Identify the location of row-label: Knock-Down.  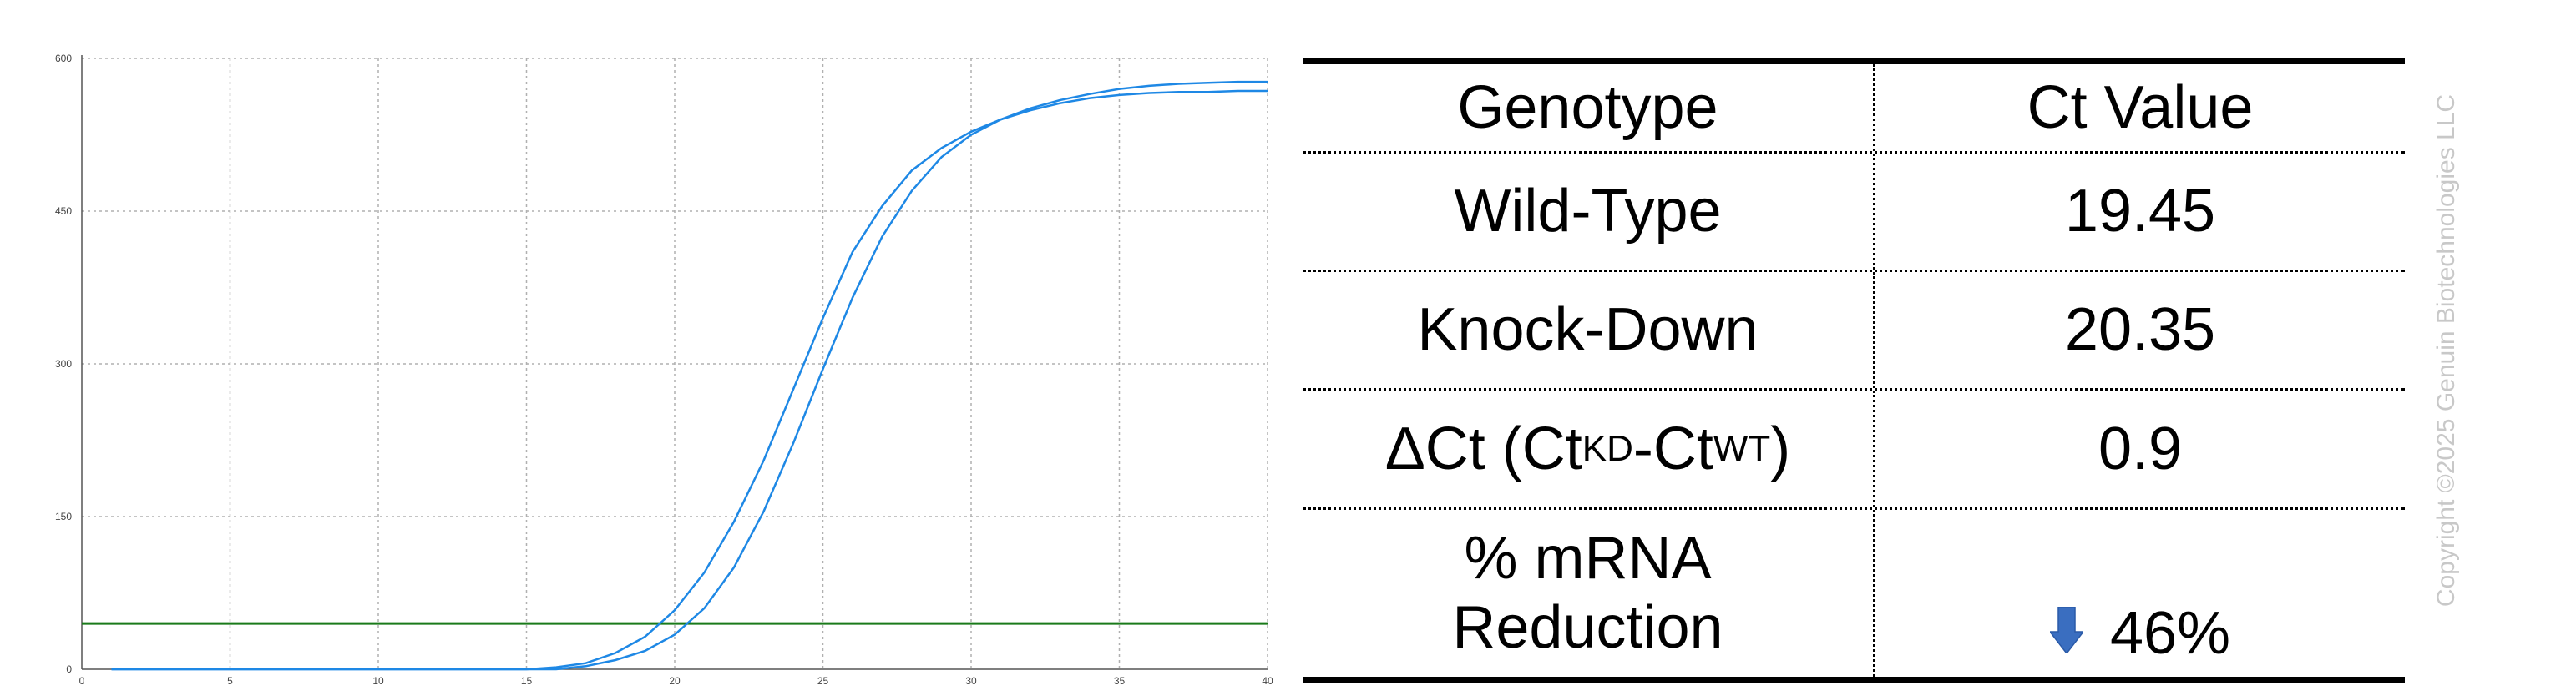
(1589, 330).